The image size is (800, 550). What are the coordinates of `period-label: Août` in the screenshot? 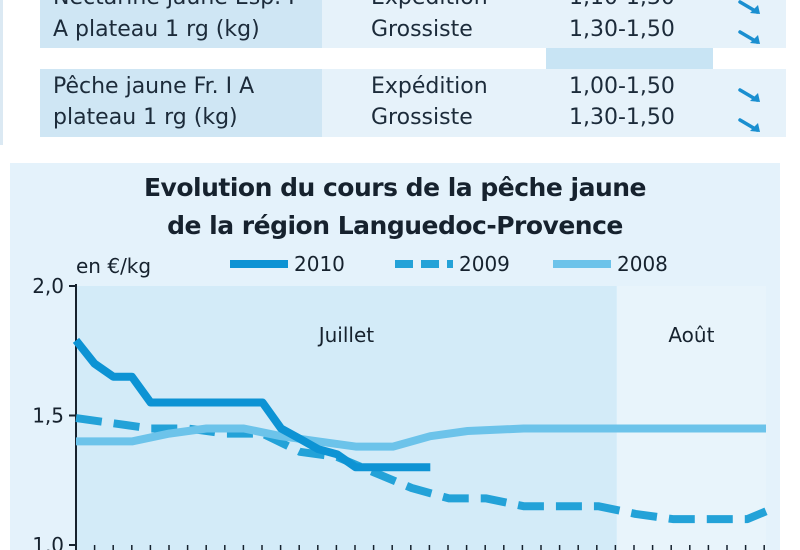 It's located at (691, 335).